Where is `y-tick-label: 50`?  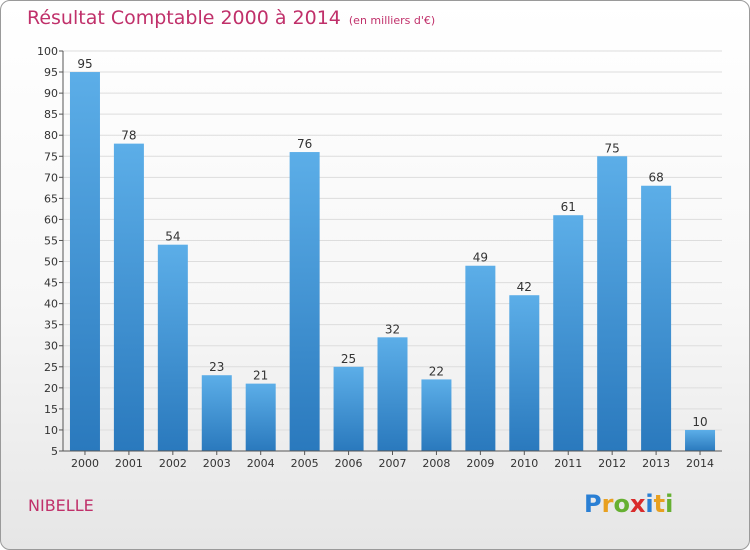 y-tick-label: 50 is located at coordinates (51, 262).